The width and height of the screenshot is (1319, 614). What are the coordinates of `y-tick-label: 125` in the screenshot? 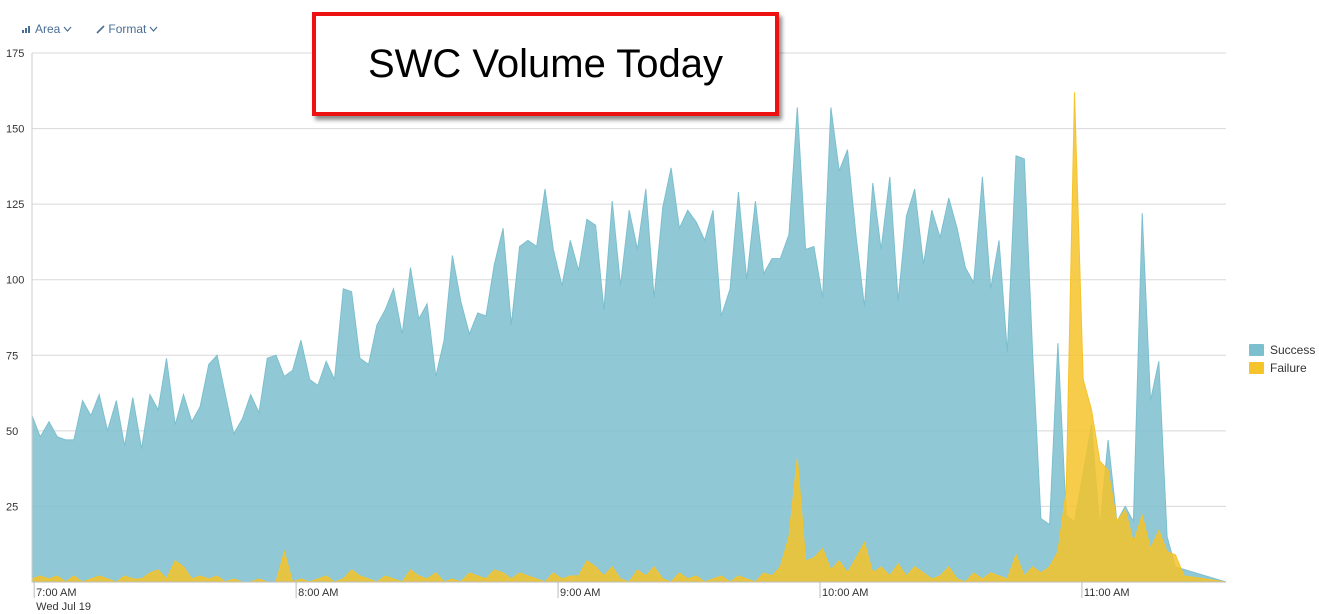 It's located at (15, 205).